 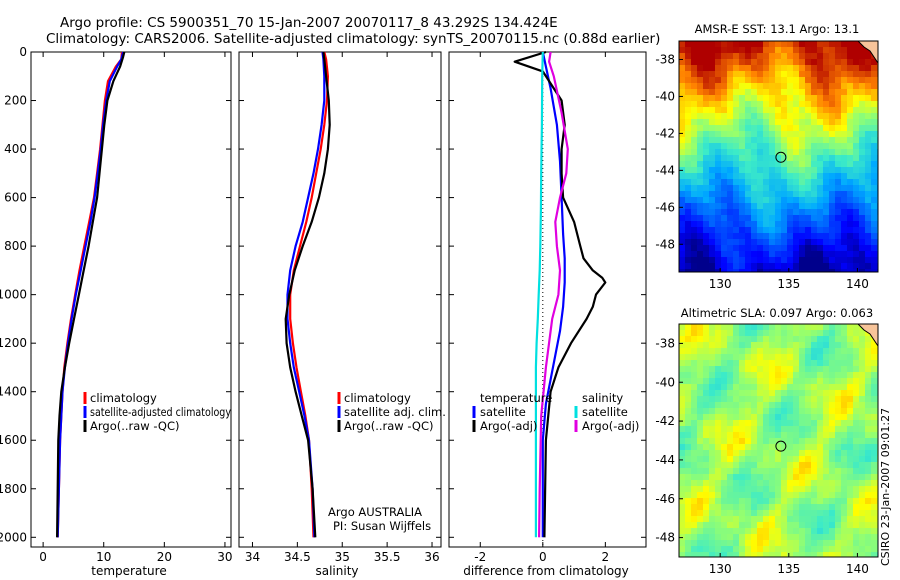 What do you see at coordinates (885, 487) in the screenshot?
I see `credit-stamp: CSIRO 23-Jan-2007 09:01:27` at bounding box center [885, 487].